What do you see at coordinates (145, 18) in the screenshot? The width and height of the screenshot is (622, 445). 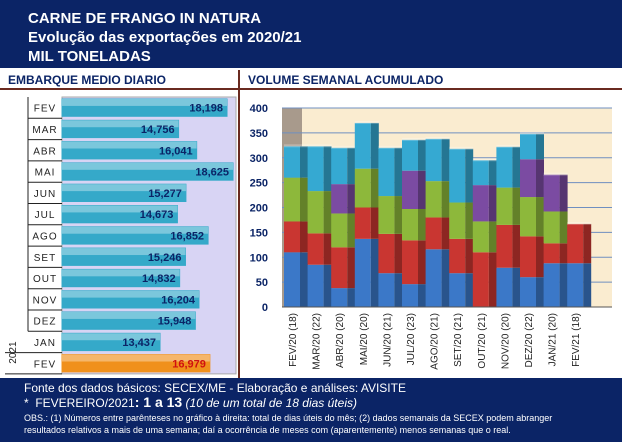 I see `title-line-1: CARNE DE FRANGO IN NATURA` at bounding box center [145, 18].